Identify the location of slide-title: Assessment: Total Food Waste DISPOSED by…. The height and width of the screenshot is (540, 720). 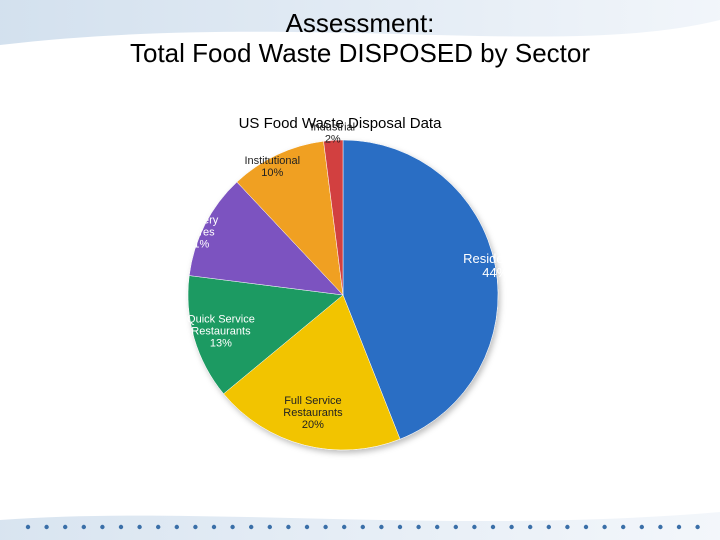
(360, 38).